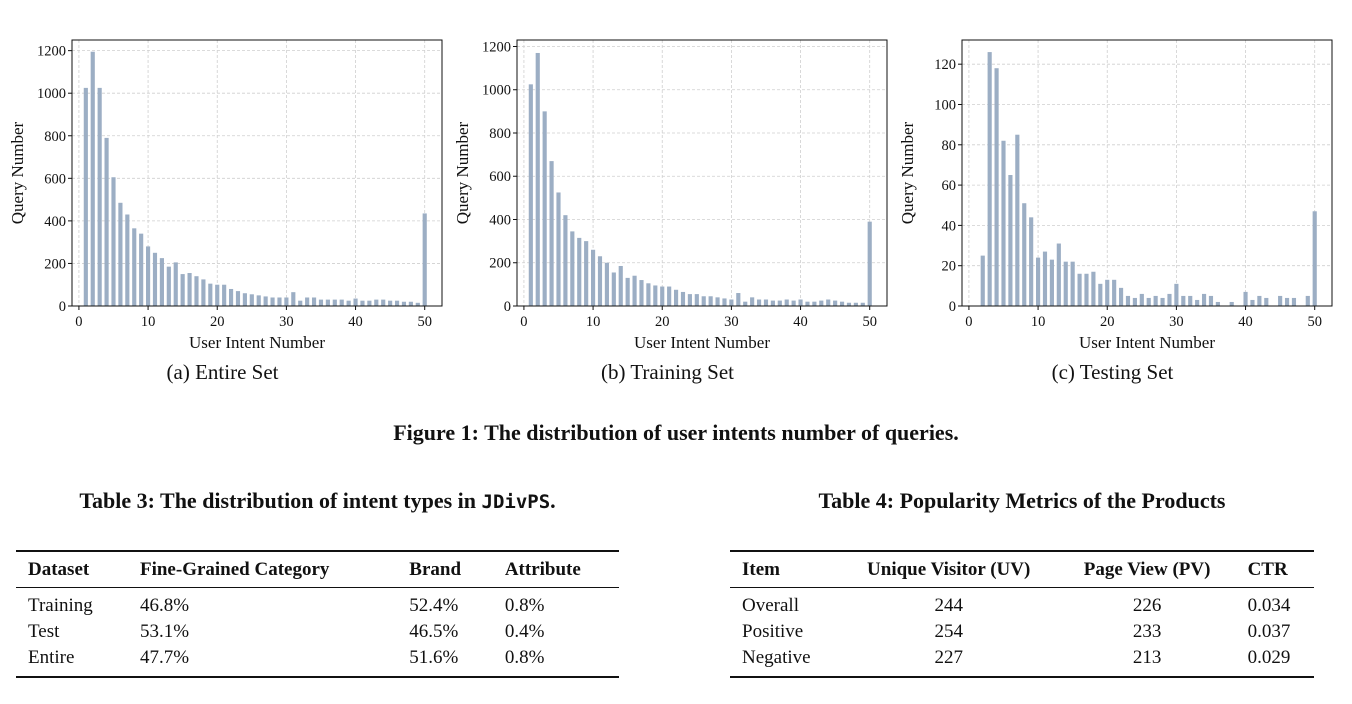 The width and height of the screenshot is (1352, 704). What do you see at coordinates (496, 47) in the screenshot?
I see `y-tick-label: 1200` at bounding box center [496, 47].